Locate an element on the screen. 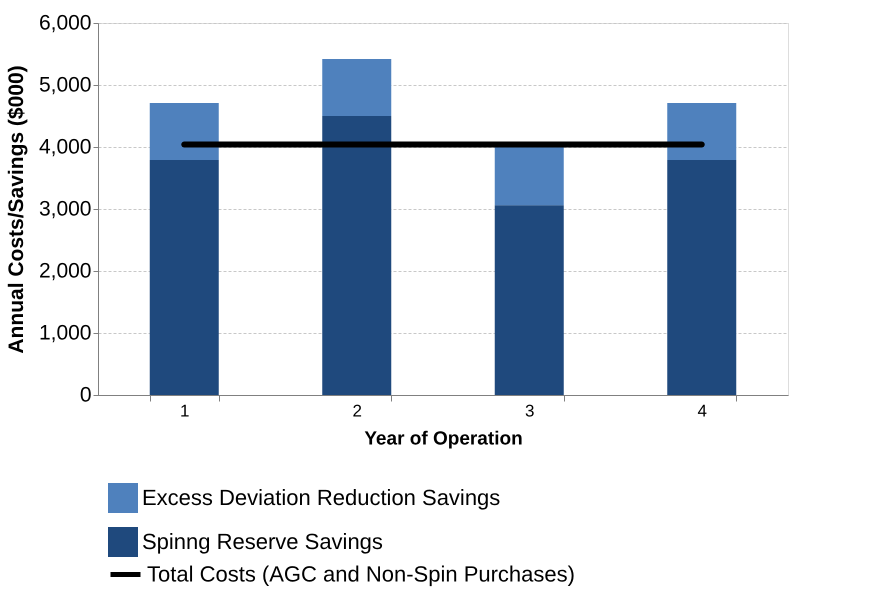  x-tick-label: 3 is located at coordinates (529, 411).